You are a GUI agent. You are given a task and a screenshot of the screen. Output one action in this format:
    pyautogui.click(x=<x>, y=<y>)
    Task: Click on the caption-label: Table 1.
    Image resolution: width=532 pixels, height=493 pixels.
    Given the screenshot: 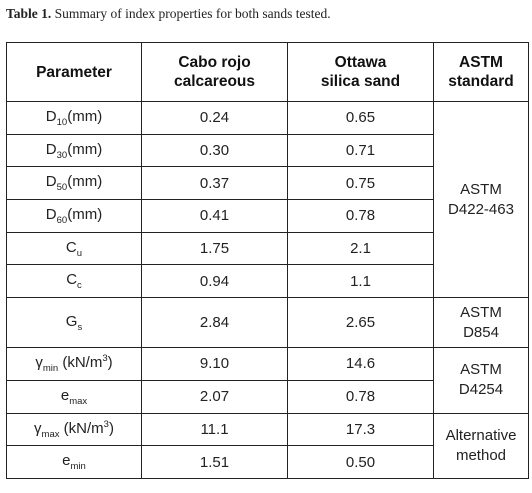 What is the action you would take?
    pyautogui.click(x=29, y=13)
    